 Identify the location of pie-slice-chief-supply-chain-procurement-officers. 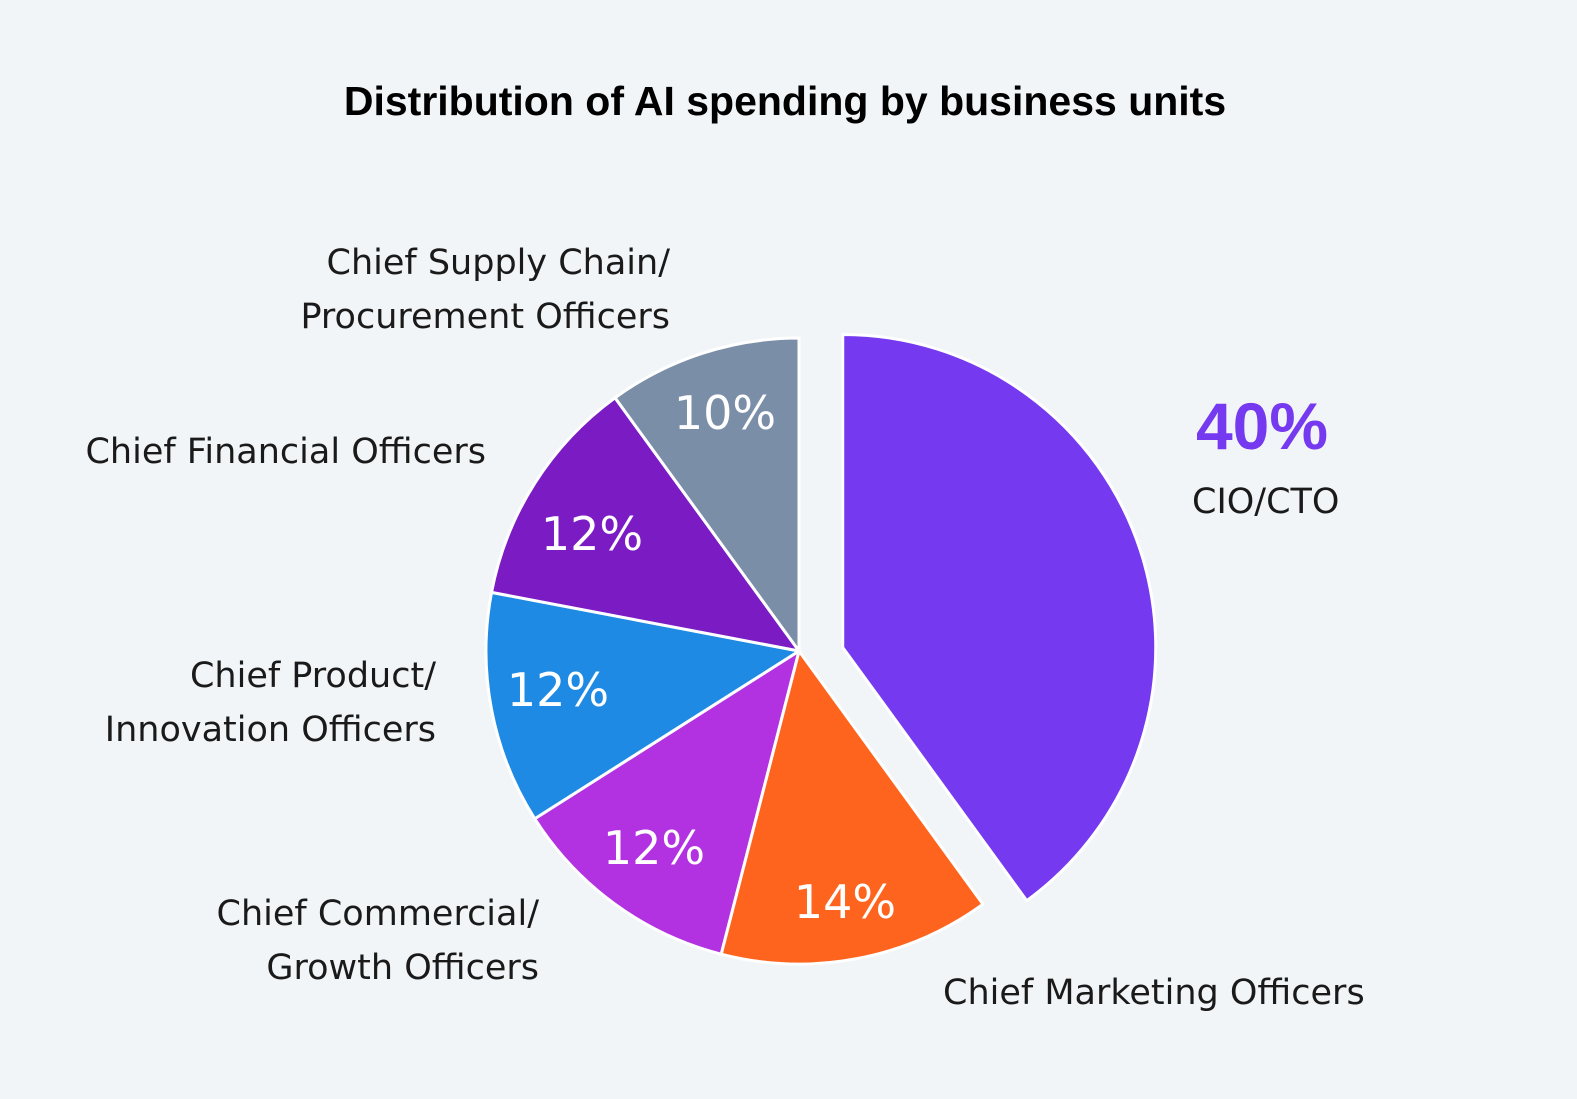
(707, 494).